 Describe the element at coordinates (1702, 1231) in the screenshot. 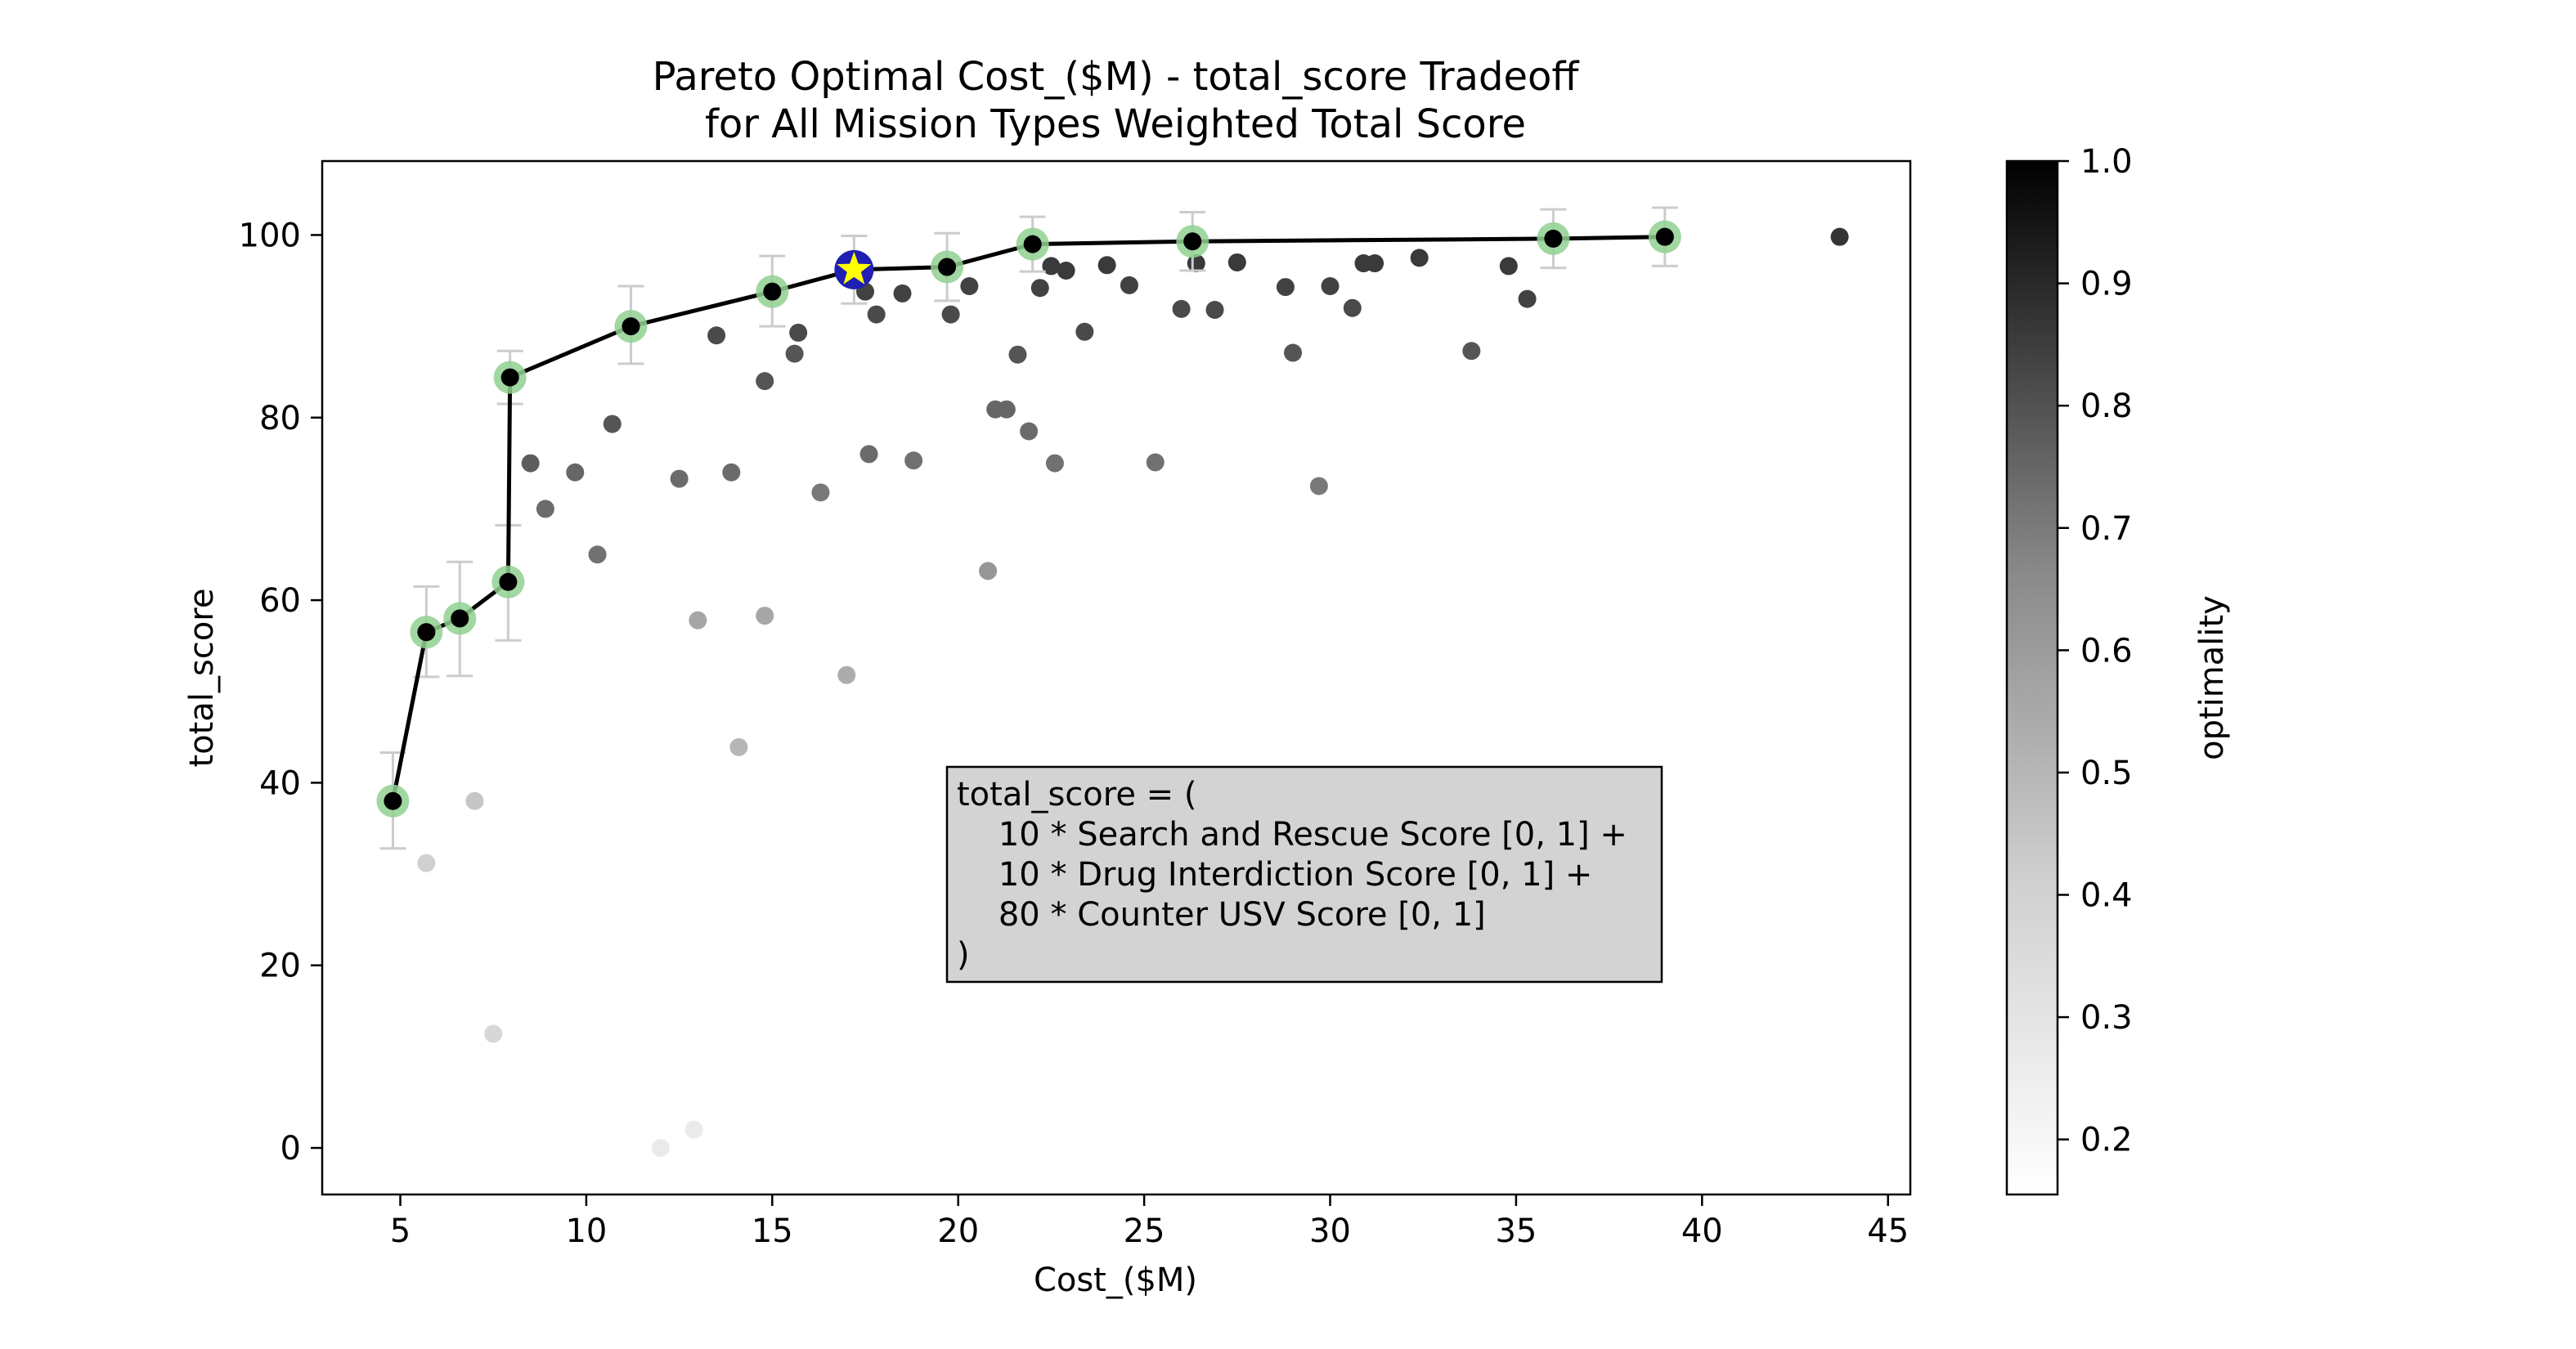

I see `x-tick-label: 40` at that location.